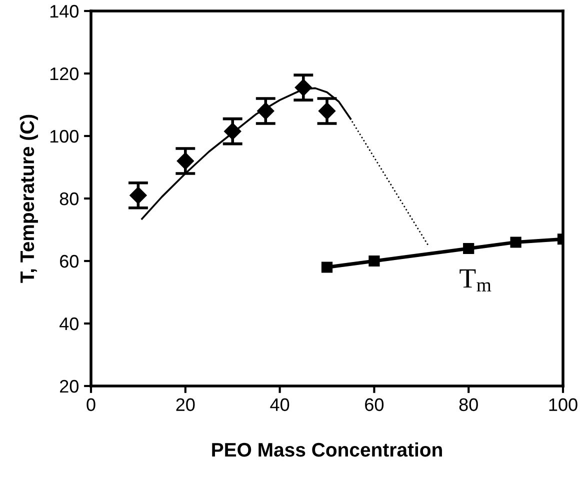  Describe the element at coordinates (69, 386) in the screenshot. I see `y-tick-label: 20` at that location.